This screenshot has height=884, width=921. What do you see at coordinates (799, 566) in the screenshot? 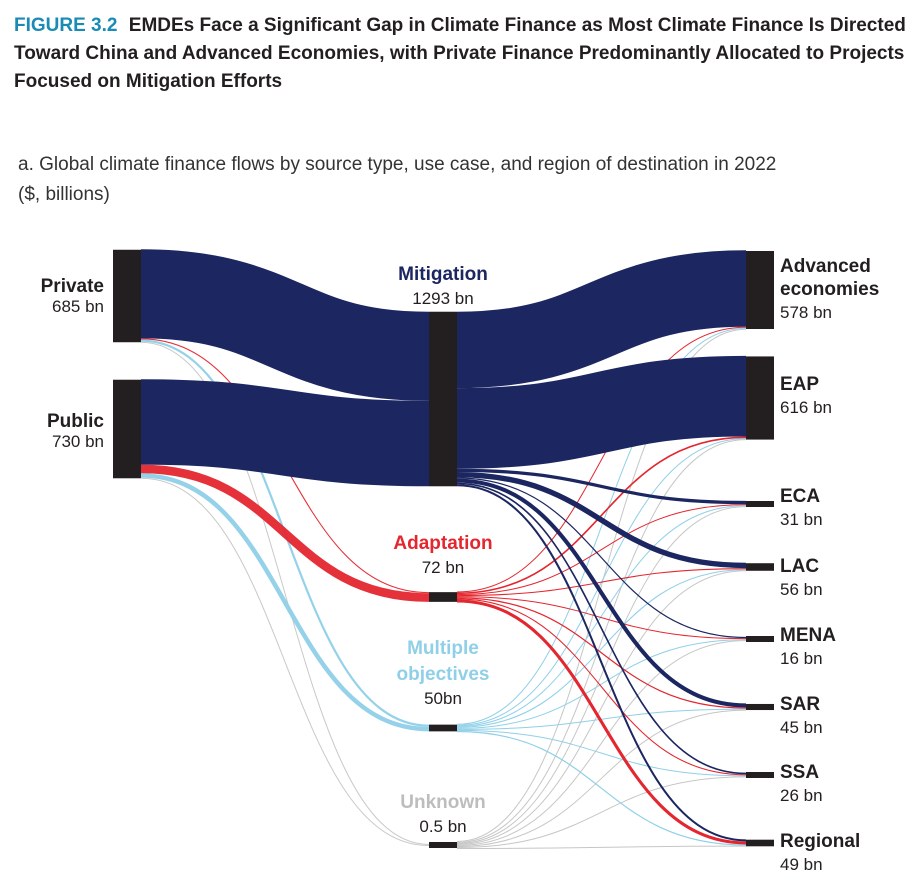
I see `region-label-lac: LAC` at bounding box center [799, 566].